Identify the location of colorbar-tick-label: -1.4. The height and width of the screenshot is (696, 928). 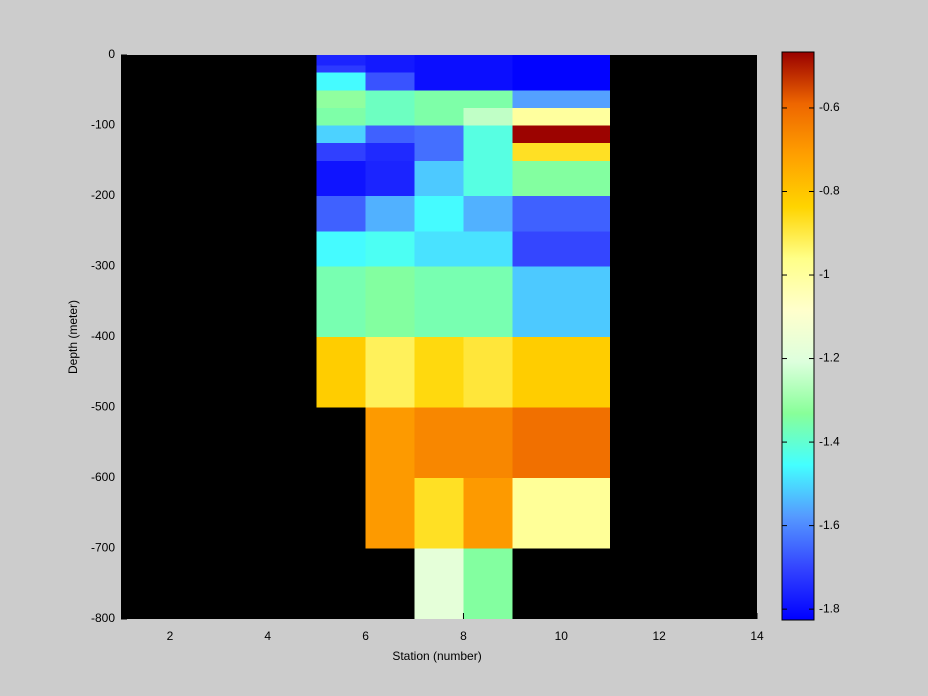
(829, 441).